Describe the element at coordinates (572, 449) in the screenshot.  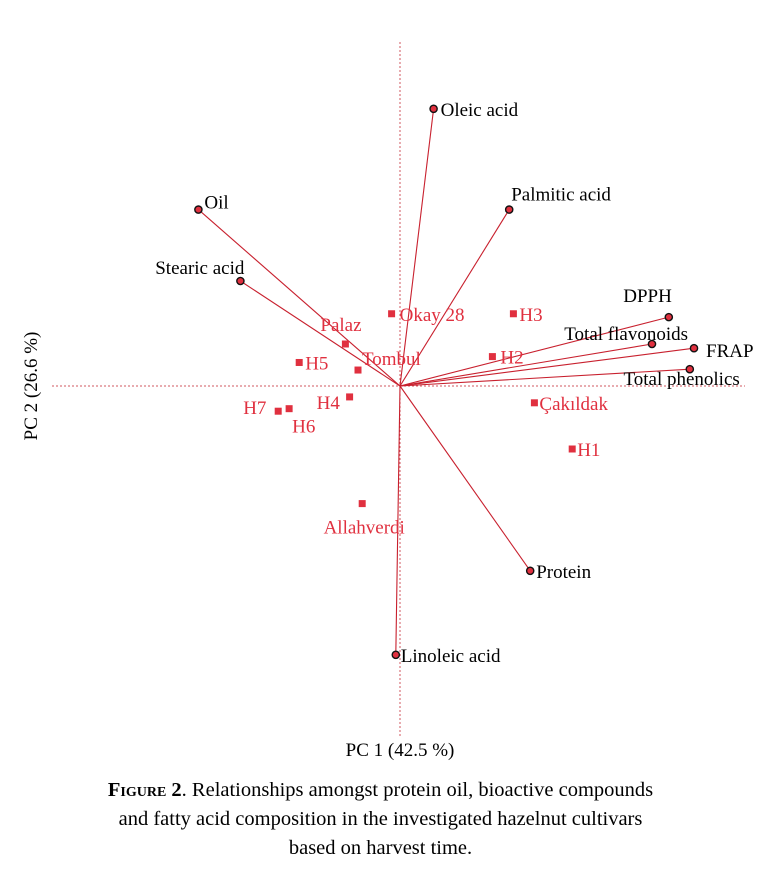
I see `observation-point-h1` at that location.